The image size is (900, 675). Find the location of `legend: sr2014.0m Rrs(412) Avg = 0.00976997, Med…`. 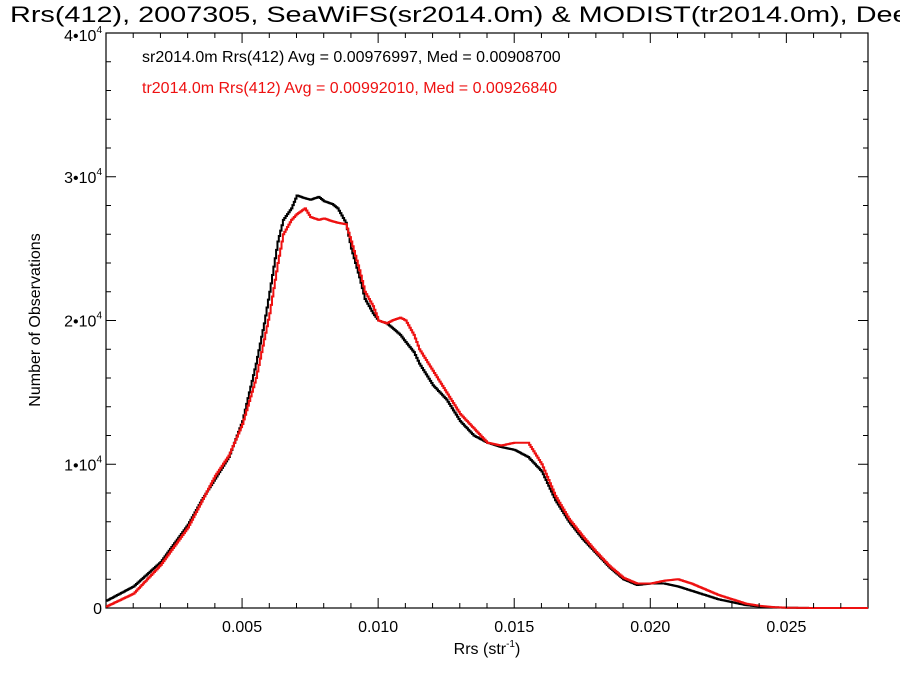

legend: sr2014.0m Rrs(412) Avg = 0.00976997, Med… is located at coordinates (351, 73).